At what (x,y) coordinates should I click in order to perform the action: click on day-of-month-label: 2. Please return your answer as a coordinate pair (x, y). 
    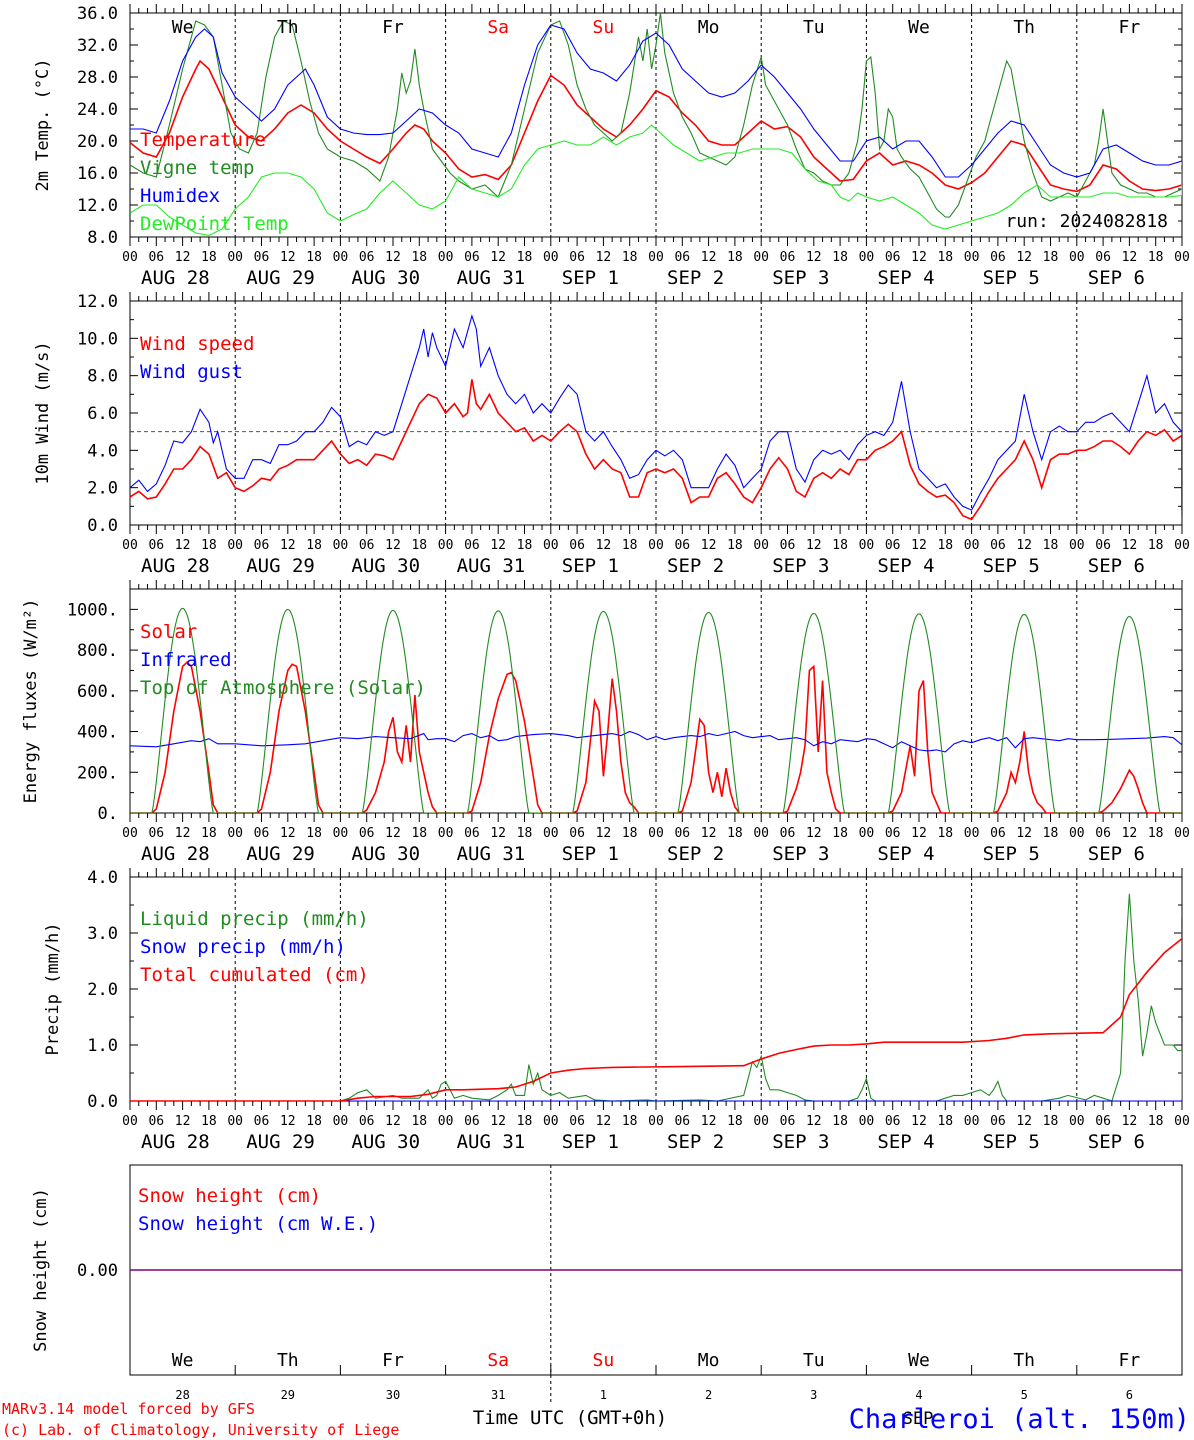
    Looking at the image, I should click on (708, 1395).